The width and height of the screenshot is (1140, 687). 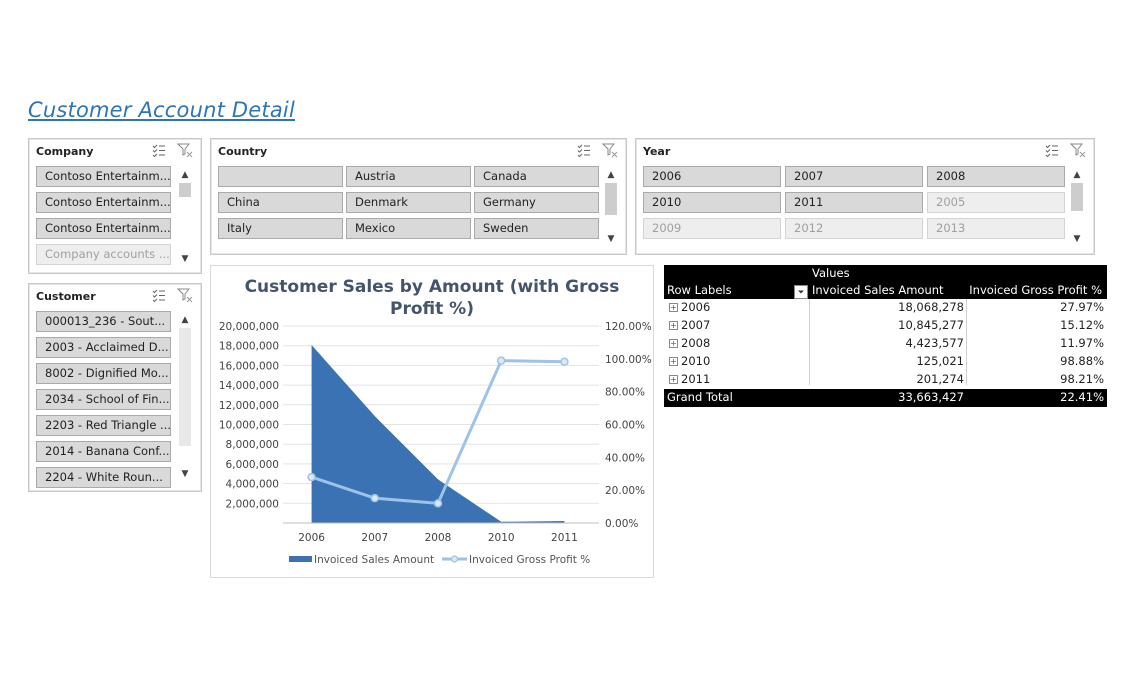 I want to click on row-labels-header: Row Labels, so click(x=699, y=290).